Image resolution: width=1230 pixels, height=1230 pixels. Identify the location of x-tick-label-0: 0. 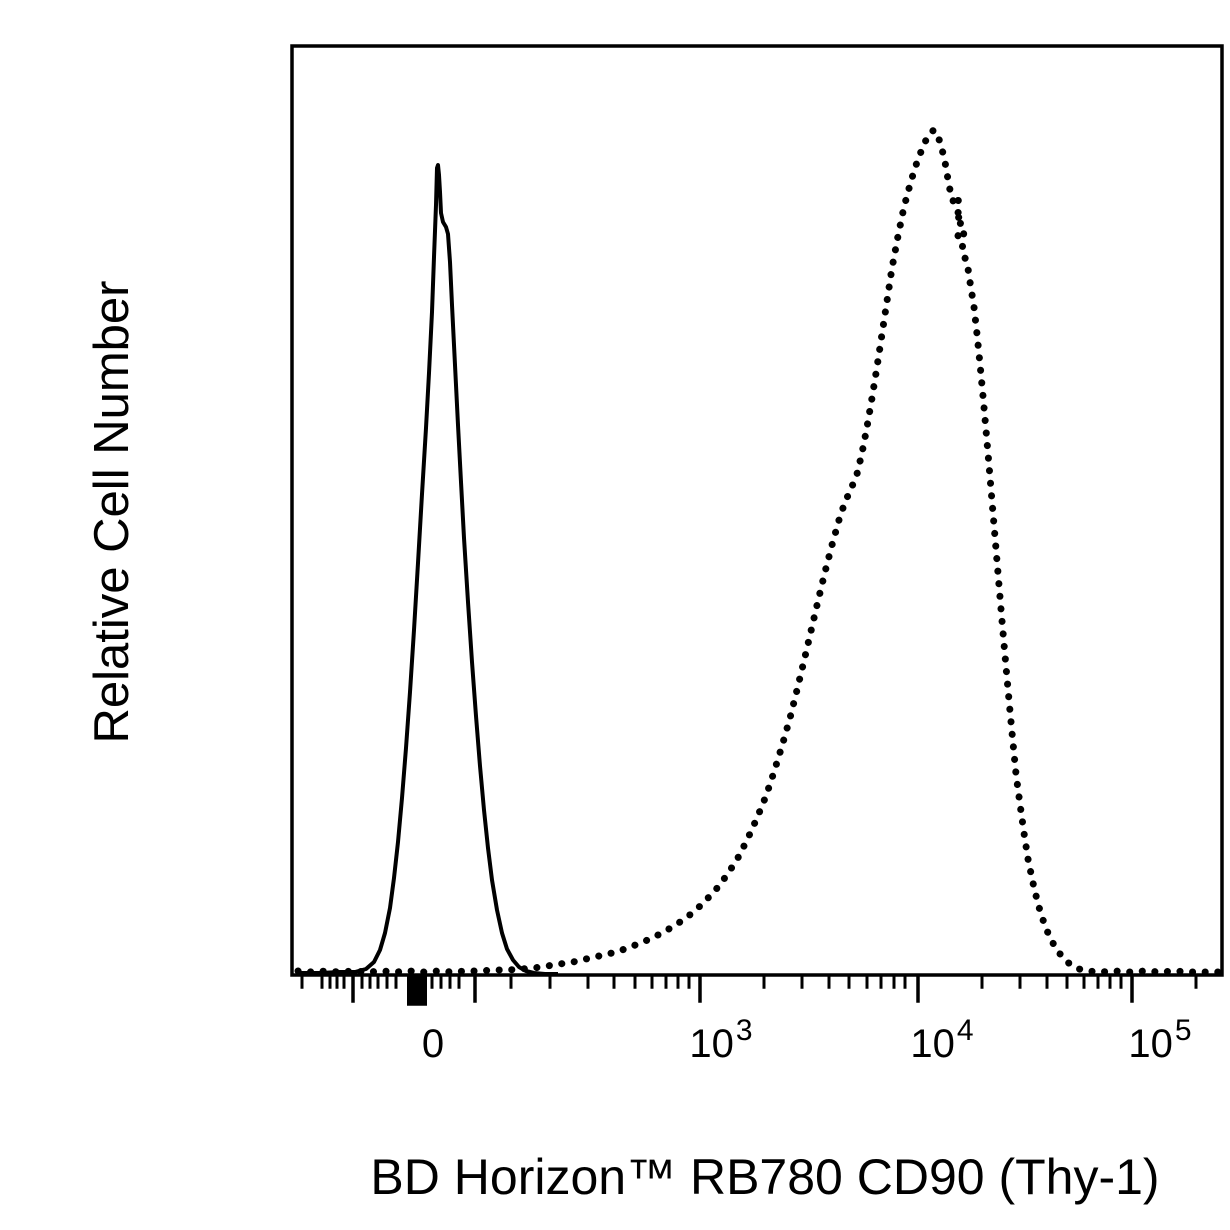
(433, 1044).